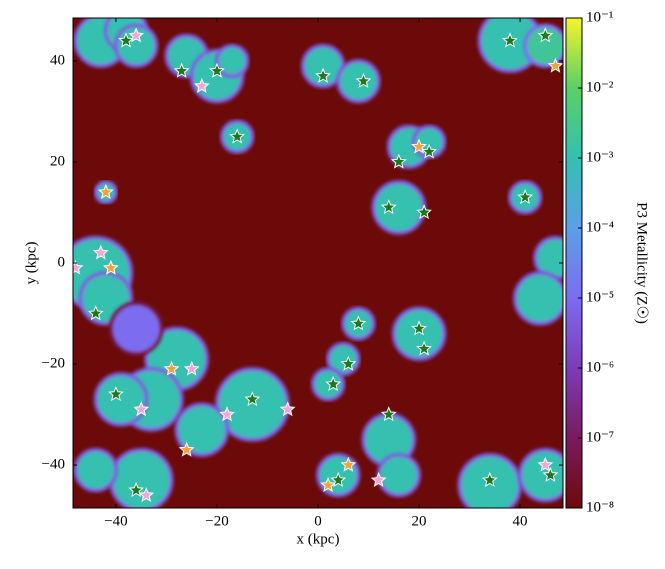 This screenshot has width=665, height=569. Describe the element at coordinates (642, 263) in the screenshot. I see `colorbar-label: P3 Metallicity (Z☉)` at that location.